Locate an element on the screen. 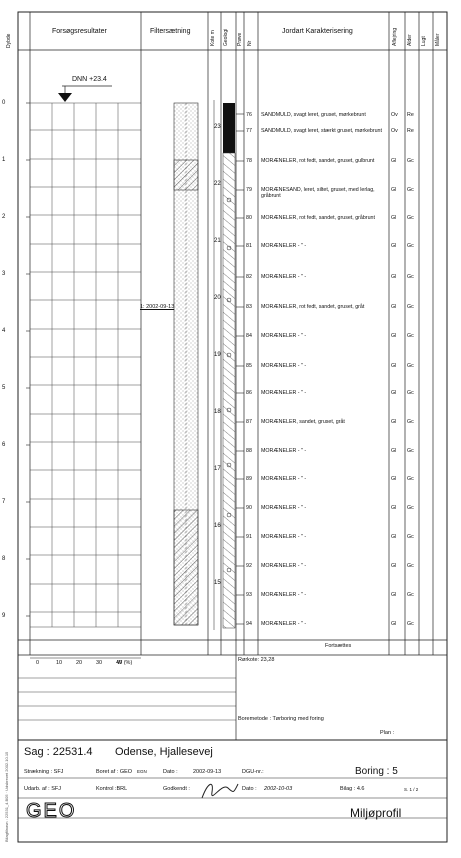 This screenshot has width=461, height=858. sample-number: 76 is located at coordinates (249, 115).